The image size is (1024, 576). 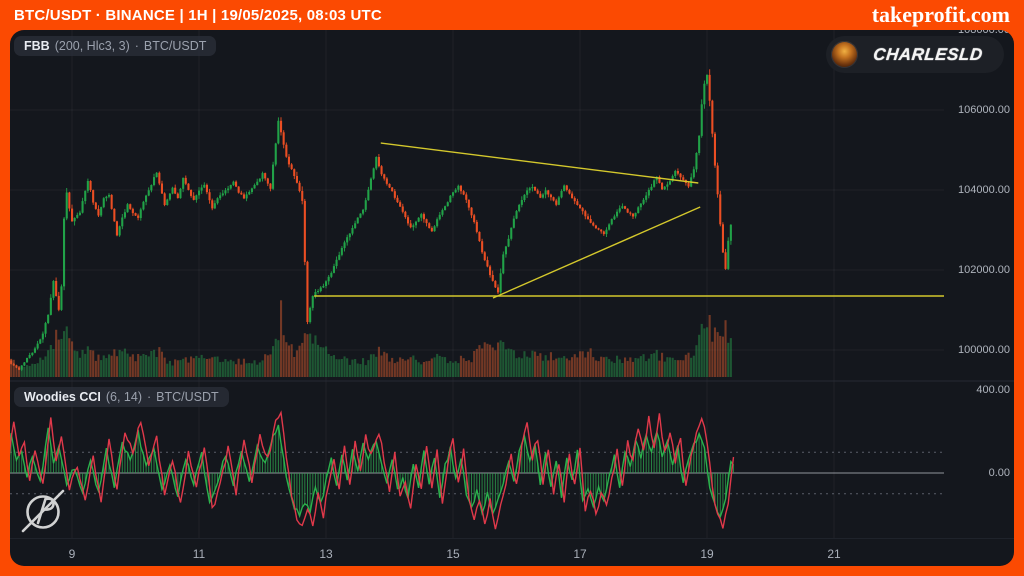 I want to click on takeprofit-logo-watermark, so click(x=43, y=511).